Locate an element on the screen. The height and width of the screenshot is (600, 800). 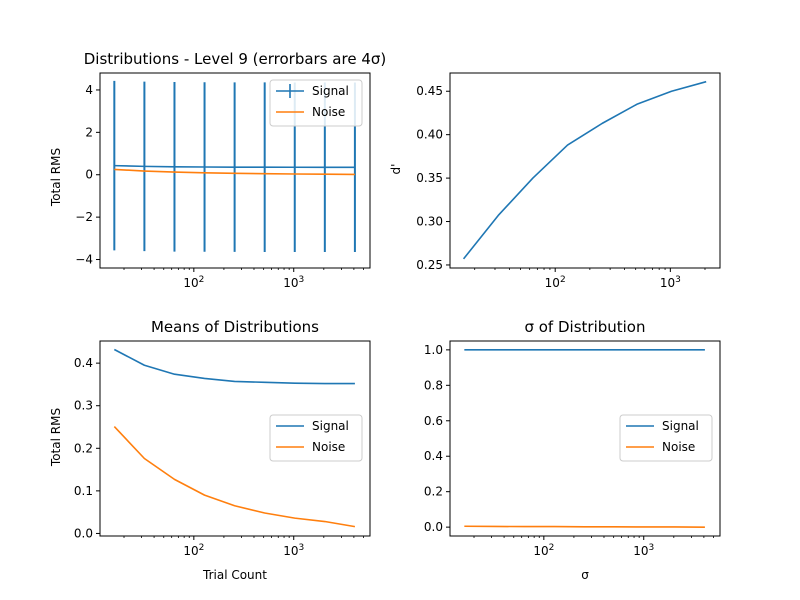
plot-area: −4 −2 0 2 4 10² 10³ Signal Noise is located at coordinates (223, 181).